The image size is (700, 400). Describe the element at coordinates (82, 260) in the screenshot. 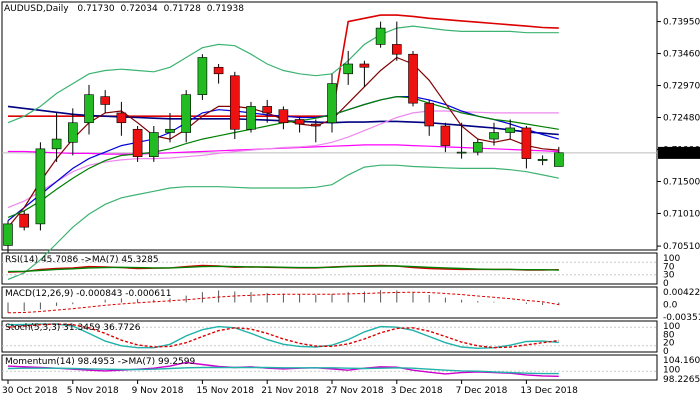

I see `indicator-label: RSI(14) 45.7086 ->MA(7) 45.3285` at that location.